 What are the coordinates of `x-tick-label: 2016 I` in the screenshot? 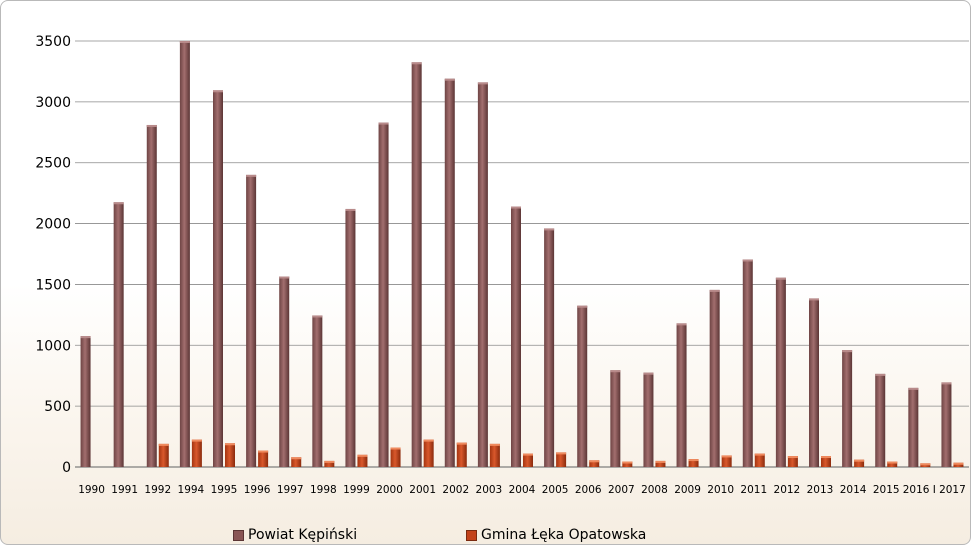 It's located at (919, 490).